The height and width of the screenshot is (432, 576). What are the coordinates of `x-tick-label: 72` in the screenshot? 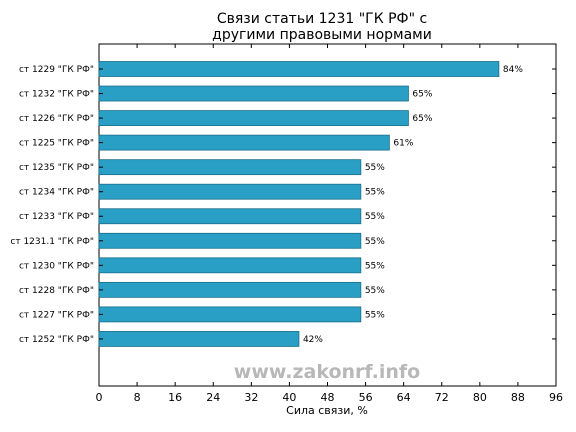 It's located at (442, 397).